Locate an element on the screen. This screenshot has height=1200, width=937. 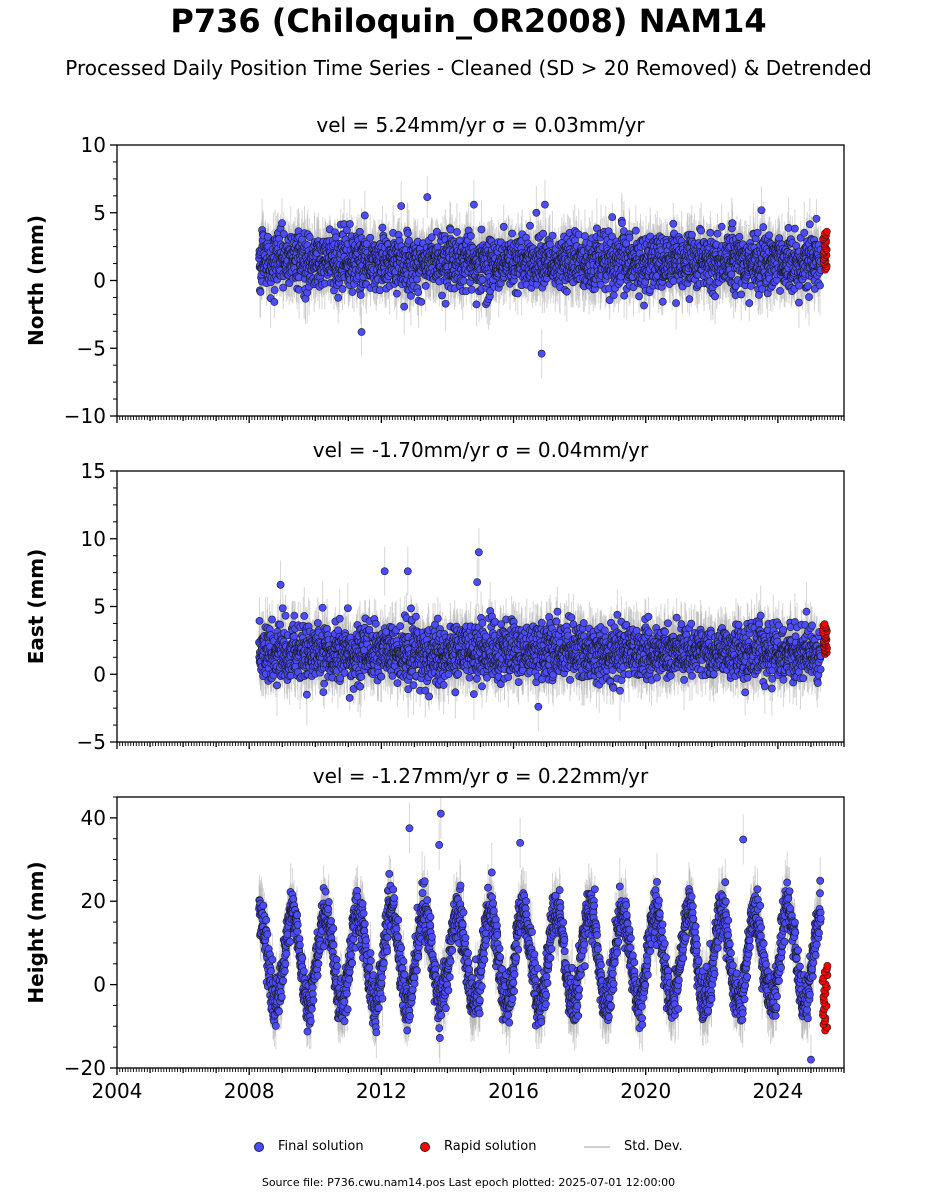
figure-title: P736 (Chiloquin_OR2008) NAM14 is located at coordinates (468, 21).